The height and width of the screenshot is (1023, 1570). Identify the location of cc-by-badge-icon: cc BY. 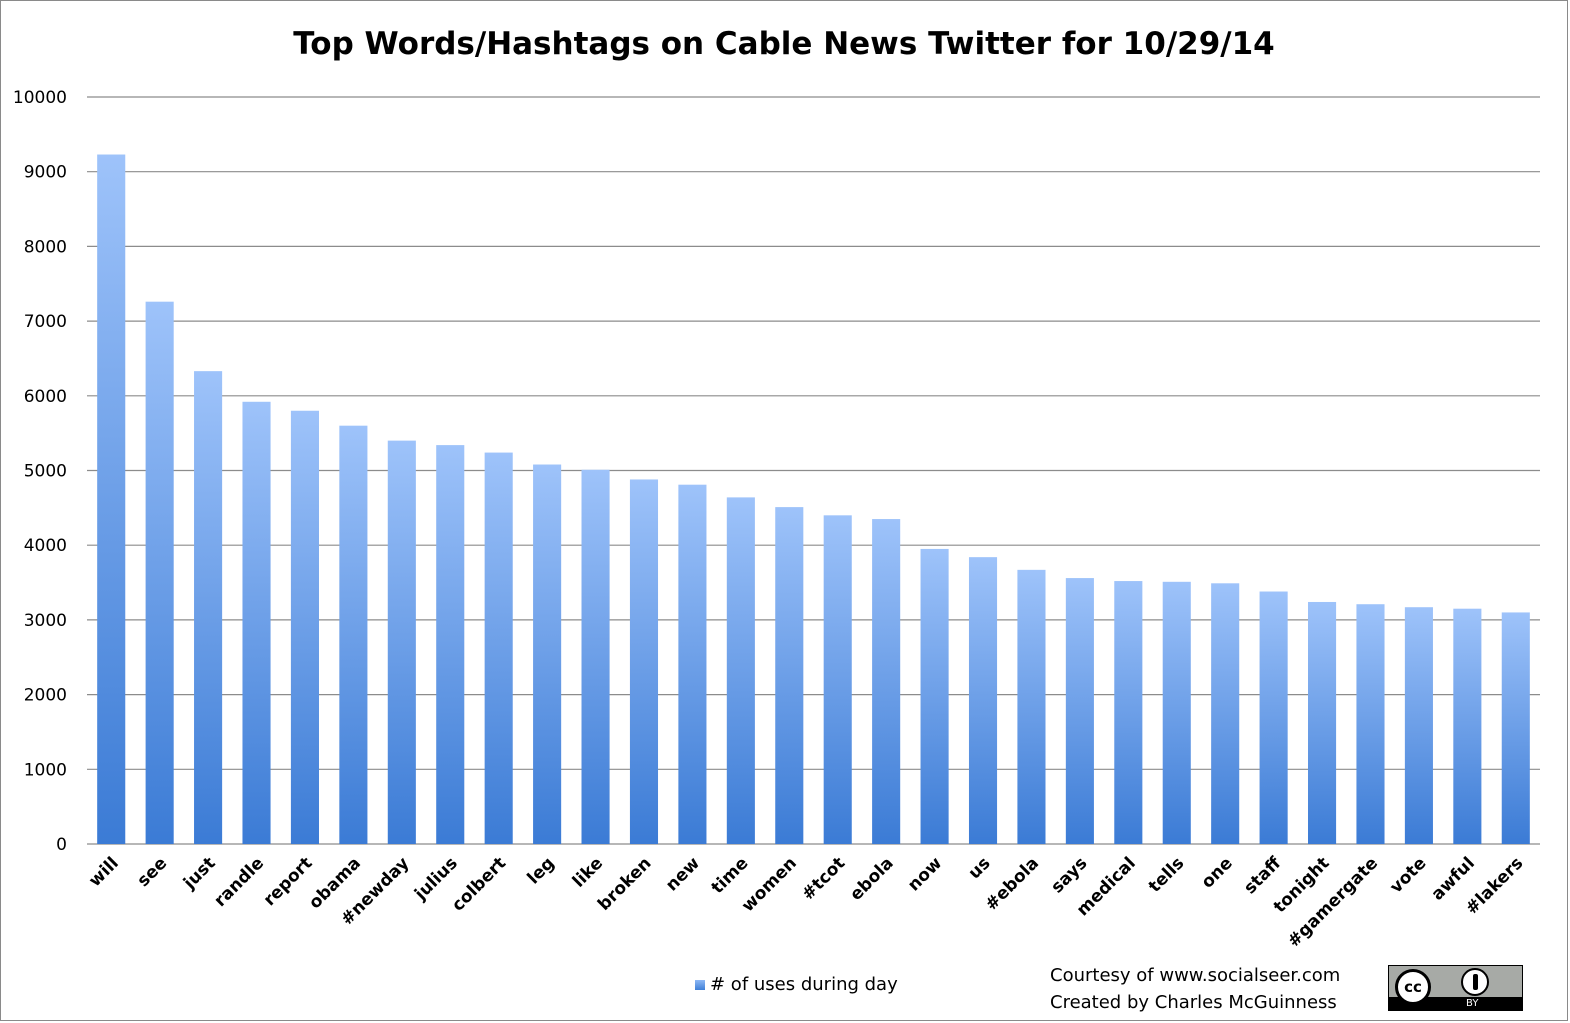
(1455, 988).